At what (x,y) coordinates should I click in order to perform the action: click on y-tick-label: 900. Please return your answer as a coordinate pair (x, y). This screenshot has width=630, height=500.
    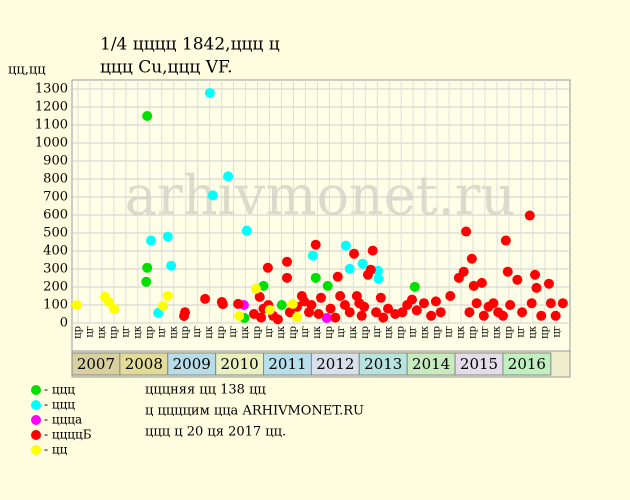
    Looking at the image, I should click on (55, 161).